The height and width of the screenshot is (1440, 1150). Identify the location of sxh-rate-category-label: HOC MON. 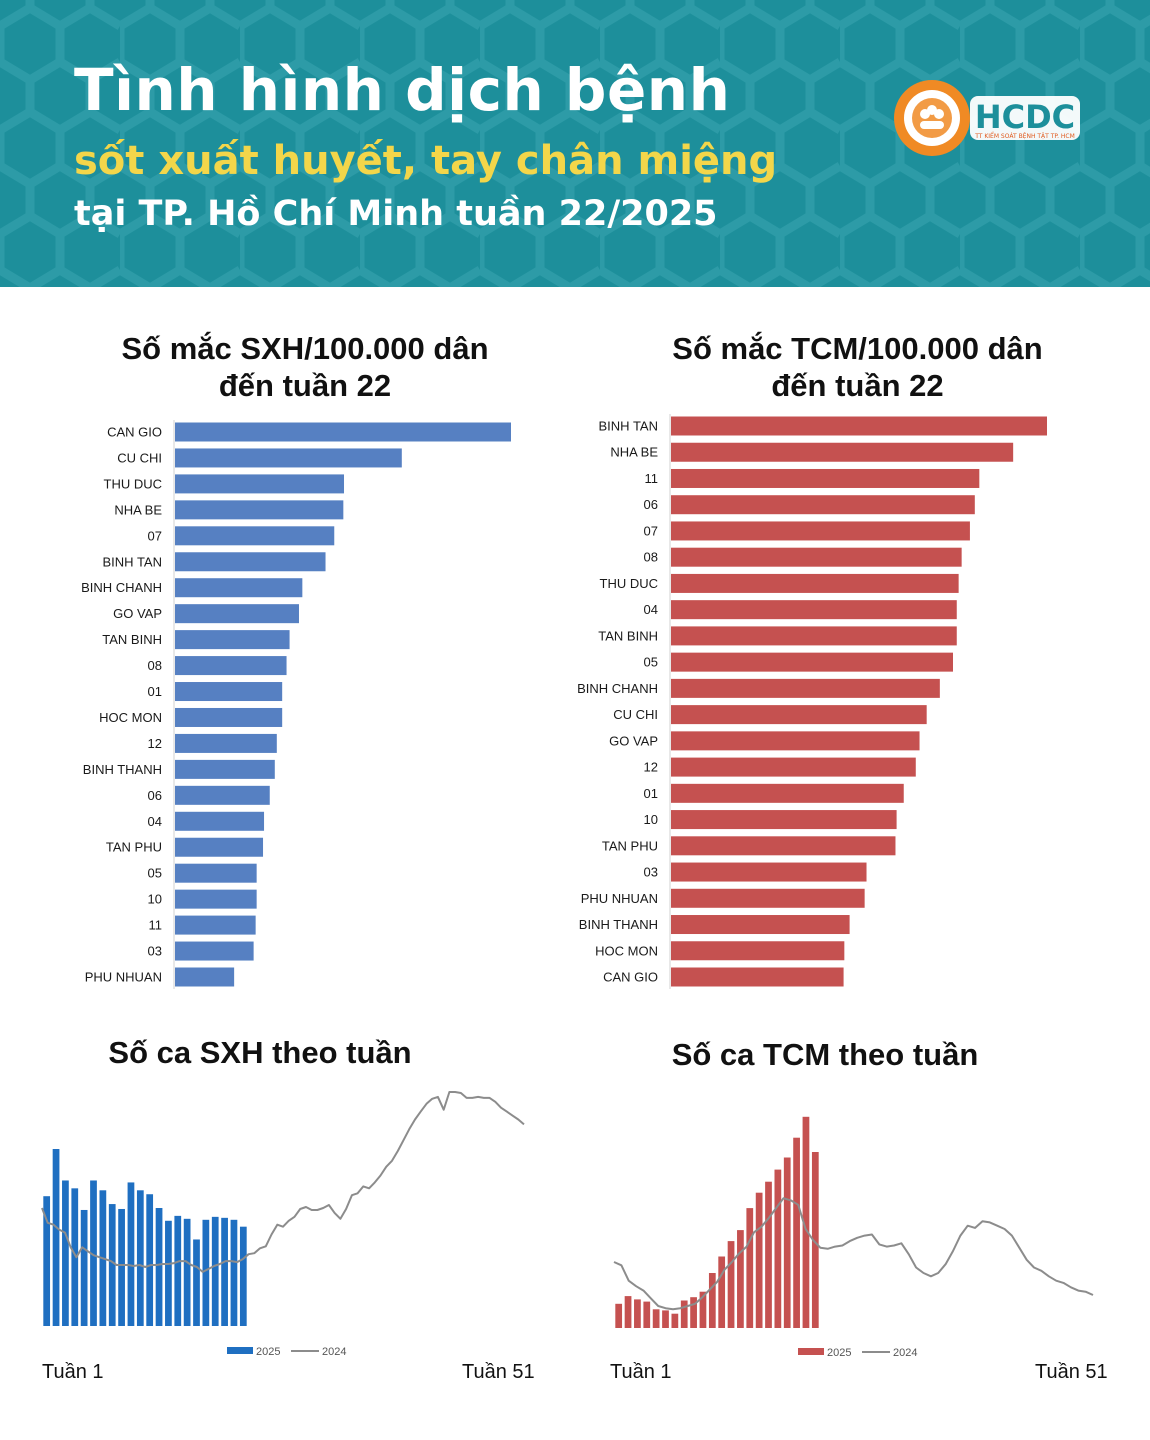
(130, 717).